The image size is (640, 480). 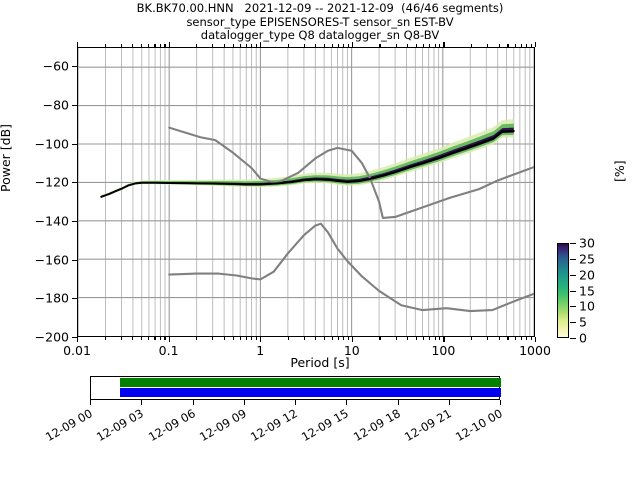 I want to click on colorbar-gradient, so click(x=563, y=290).